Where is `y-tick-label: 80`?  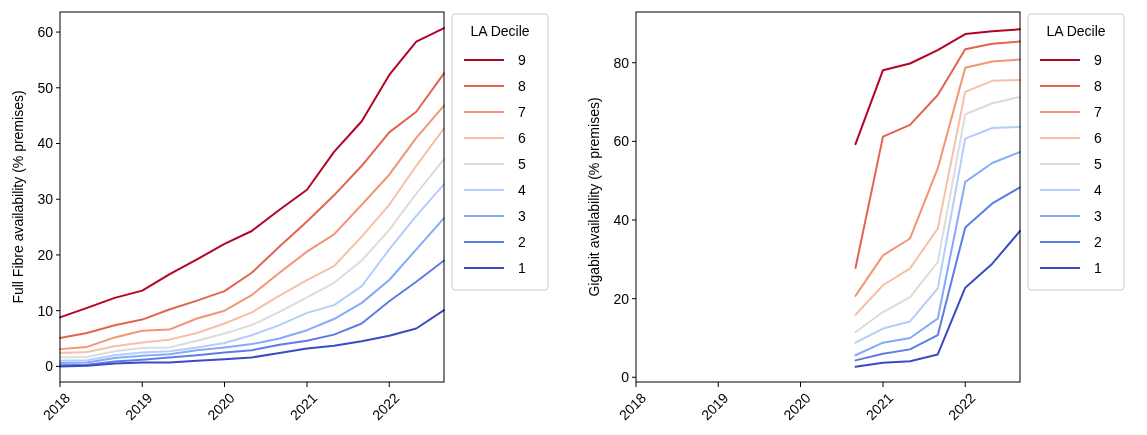
y-tick-label: 80 is located at coordinates (621, 62).